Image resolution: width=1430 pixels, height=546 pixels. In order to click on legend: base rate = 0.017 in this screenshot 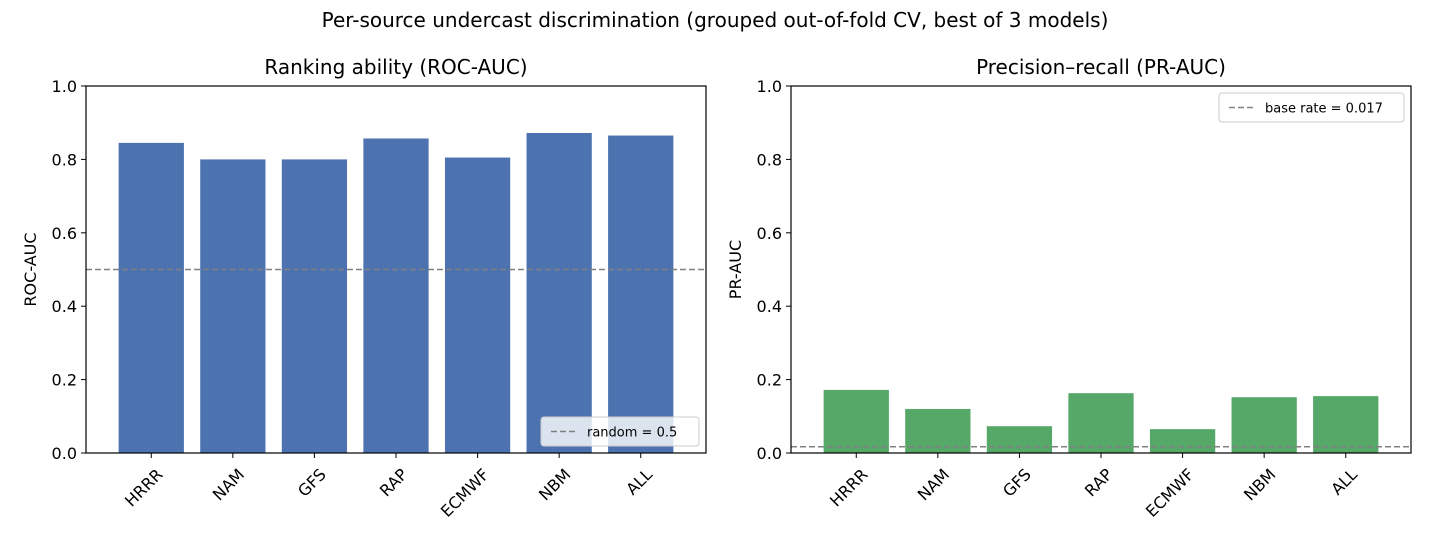, I will do `click(1311, 107)`.